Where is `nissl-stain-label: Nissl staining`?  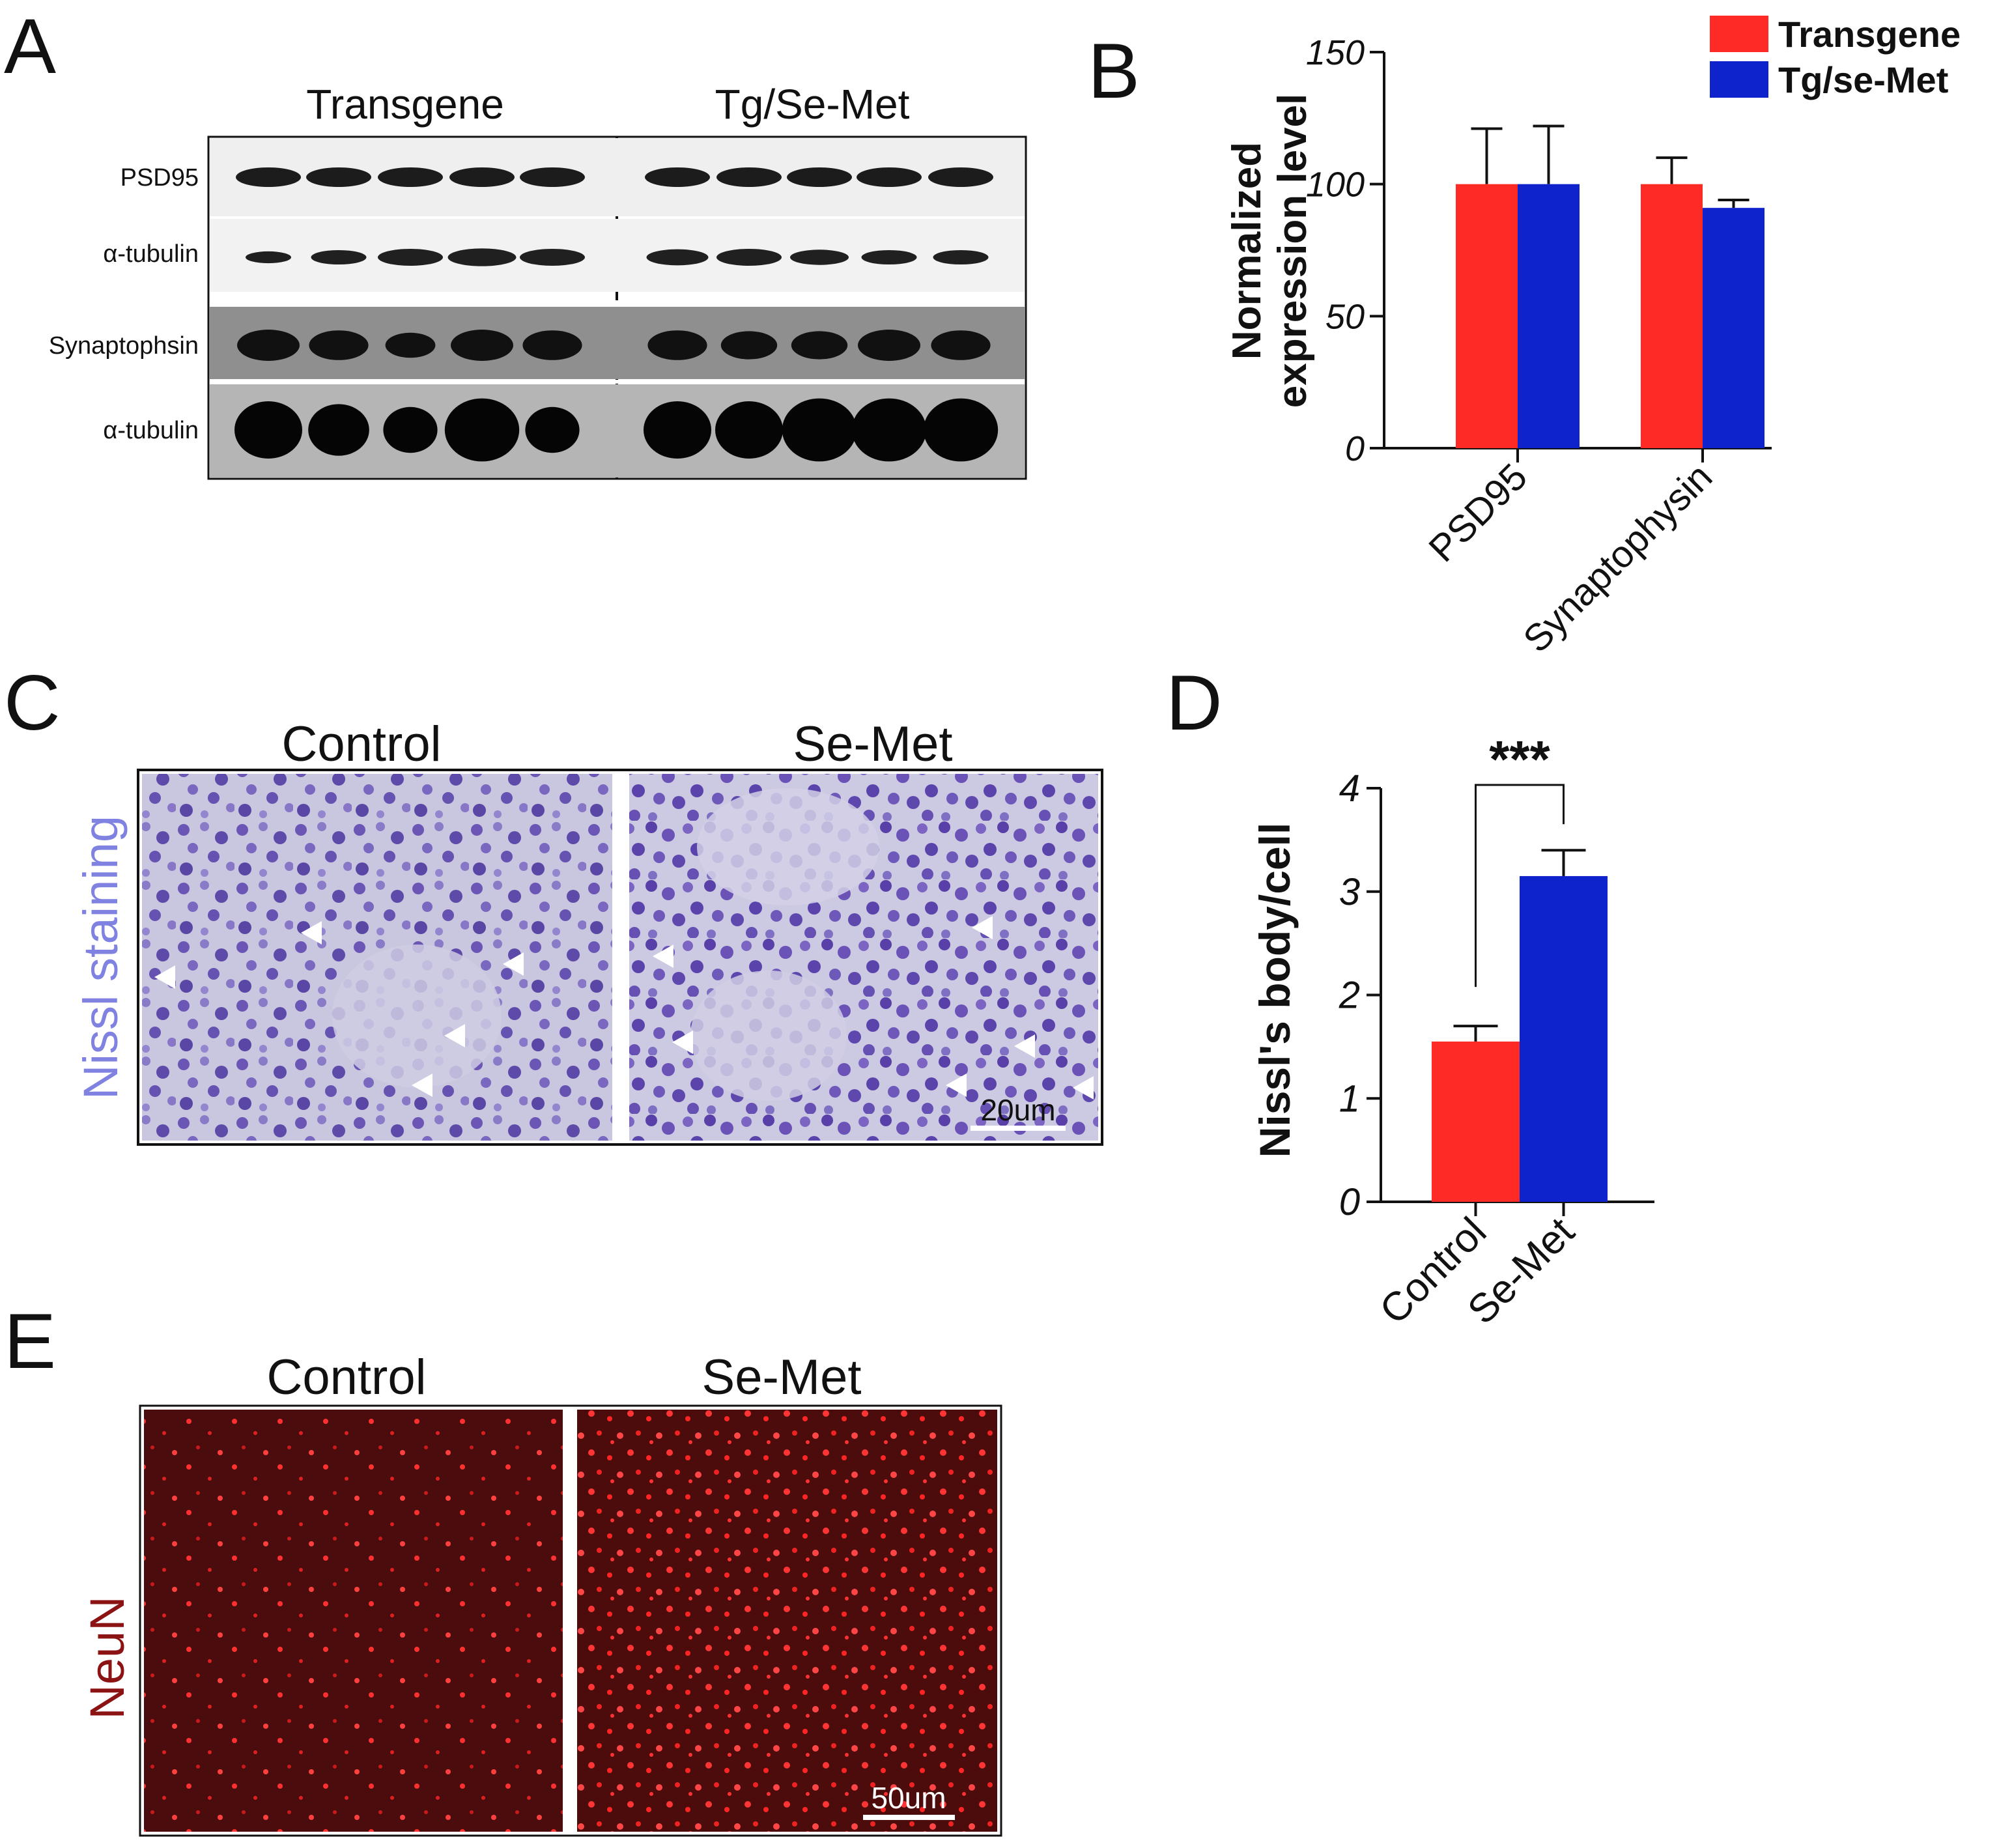 nissl-stain-label: Nissl staining is located at coordinates (101, 958).